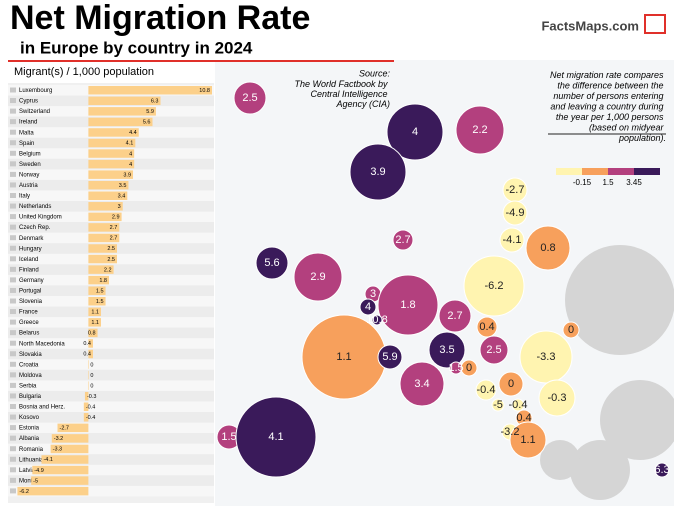 The width and height of the screenshot is (674, 506). I want to click on value-label: 2.5, so click(111, 249).